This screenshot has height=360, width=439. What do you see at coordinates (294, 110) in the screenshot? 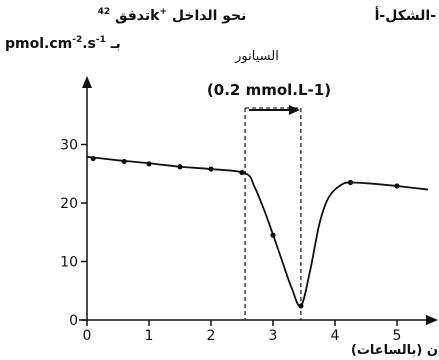
I see `window-arrow-head` at bounding box center [294, 110].